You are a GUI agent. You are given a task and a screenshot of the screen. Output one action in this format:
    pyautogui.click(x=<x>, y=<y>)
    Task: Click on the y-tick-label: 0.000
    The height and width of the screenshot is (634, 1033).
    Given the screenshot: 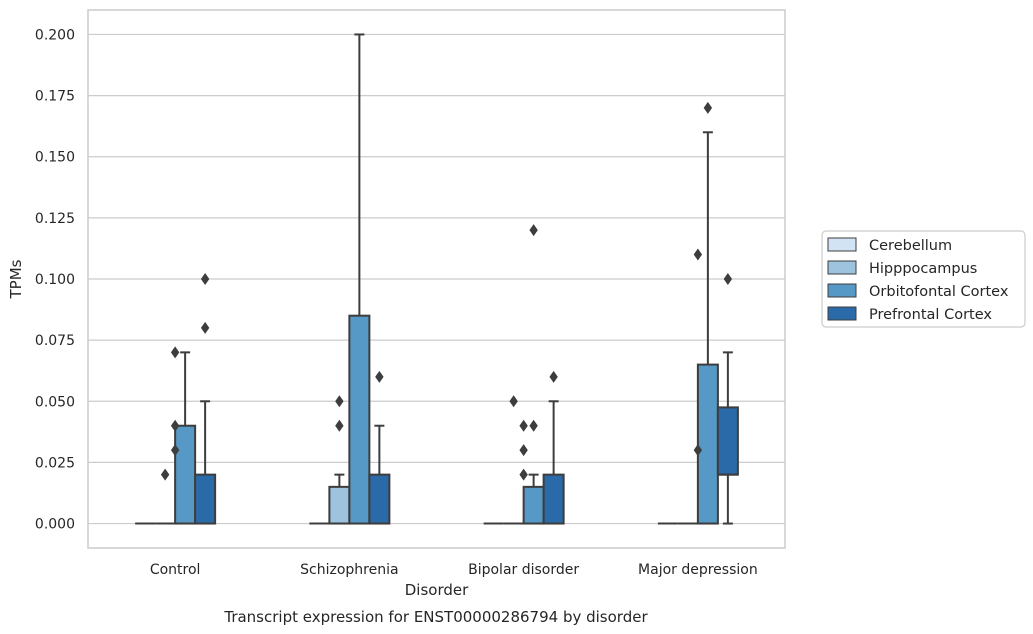 What is the action you would take?
    pyautogui.click(x=55, y=525)
    